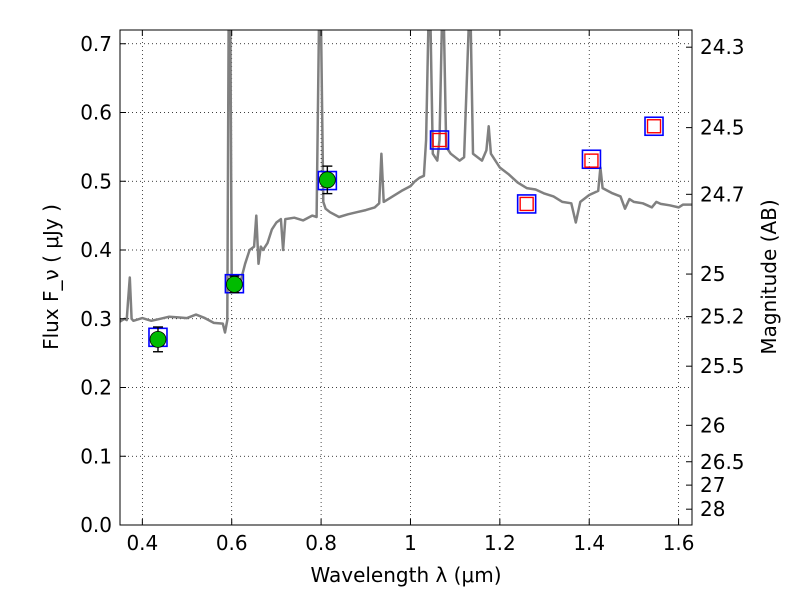 Image resolution: width=800 pixels, height=600 pixels. What do you see at coordinates (405, 575) in the screenshot?
I see `x-axis-label: Wavelength λ (μm)` at bounding box center [405, 575].